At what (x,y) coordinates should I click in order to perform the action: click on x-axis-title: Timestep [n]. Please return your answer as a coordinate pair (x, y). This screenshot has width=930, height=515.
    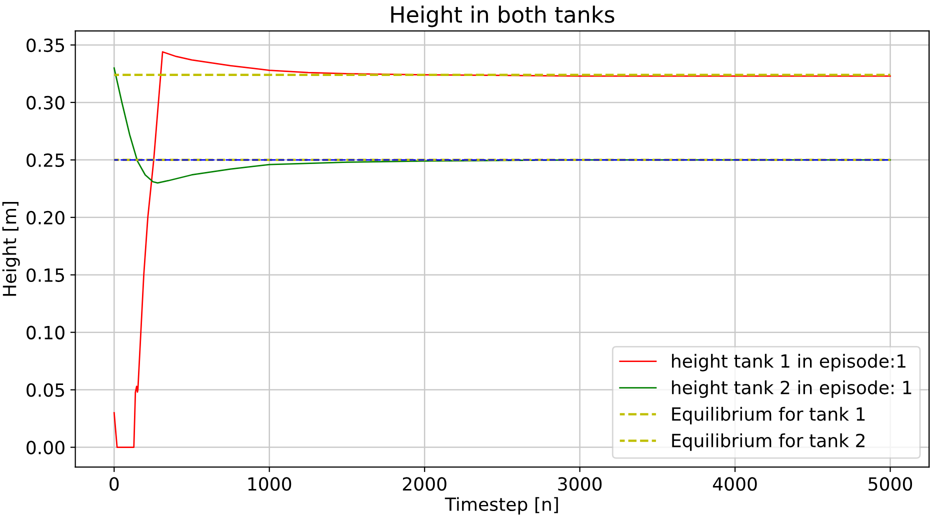
    Looking at the image, I should click on (501, 506).